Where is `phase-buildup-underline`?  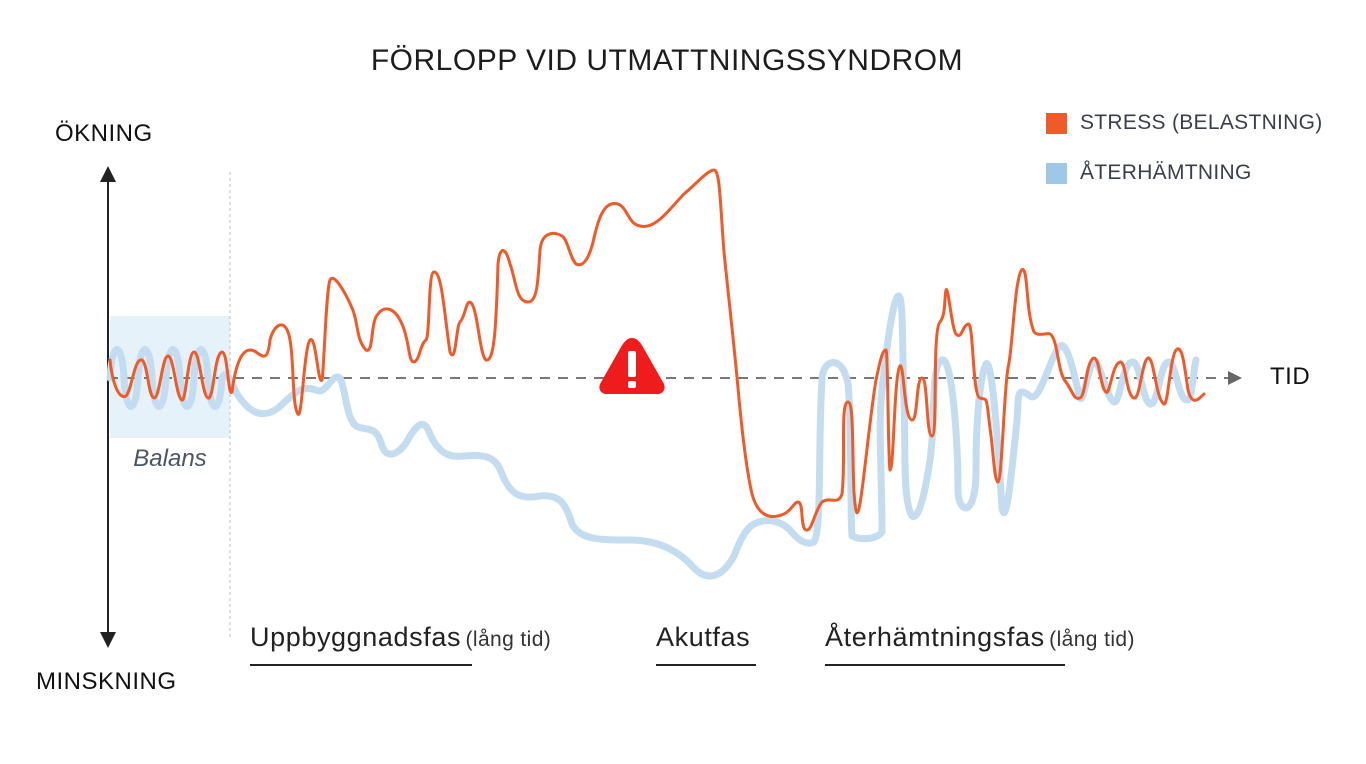
phase-buildup-underline is located at coordinates (361, 665).